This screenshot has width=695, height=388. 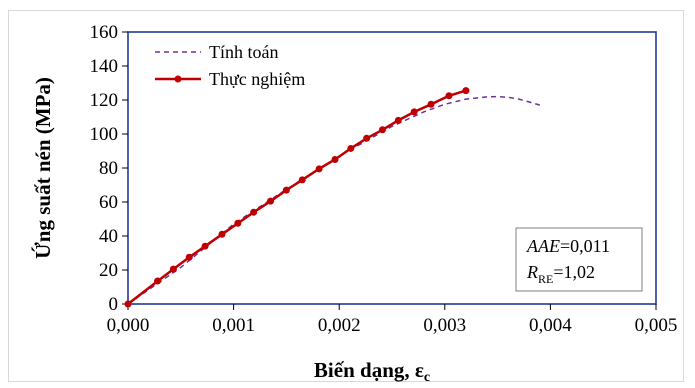 What do you see at coordinates (104, 134) in the screenshot?
I see `y-tick-label: 100` at bounding box center [104, 134].